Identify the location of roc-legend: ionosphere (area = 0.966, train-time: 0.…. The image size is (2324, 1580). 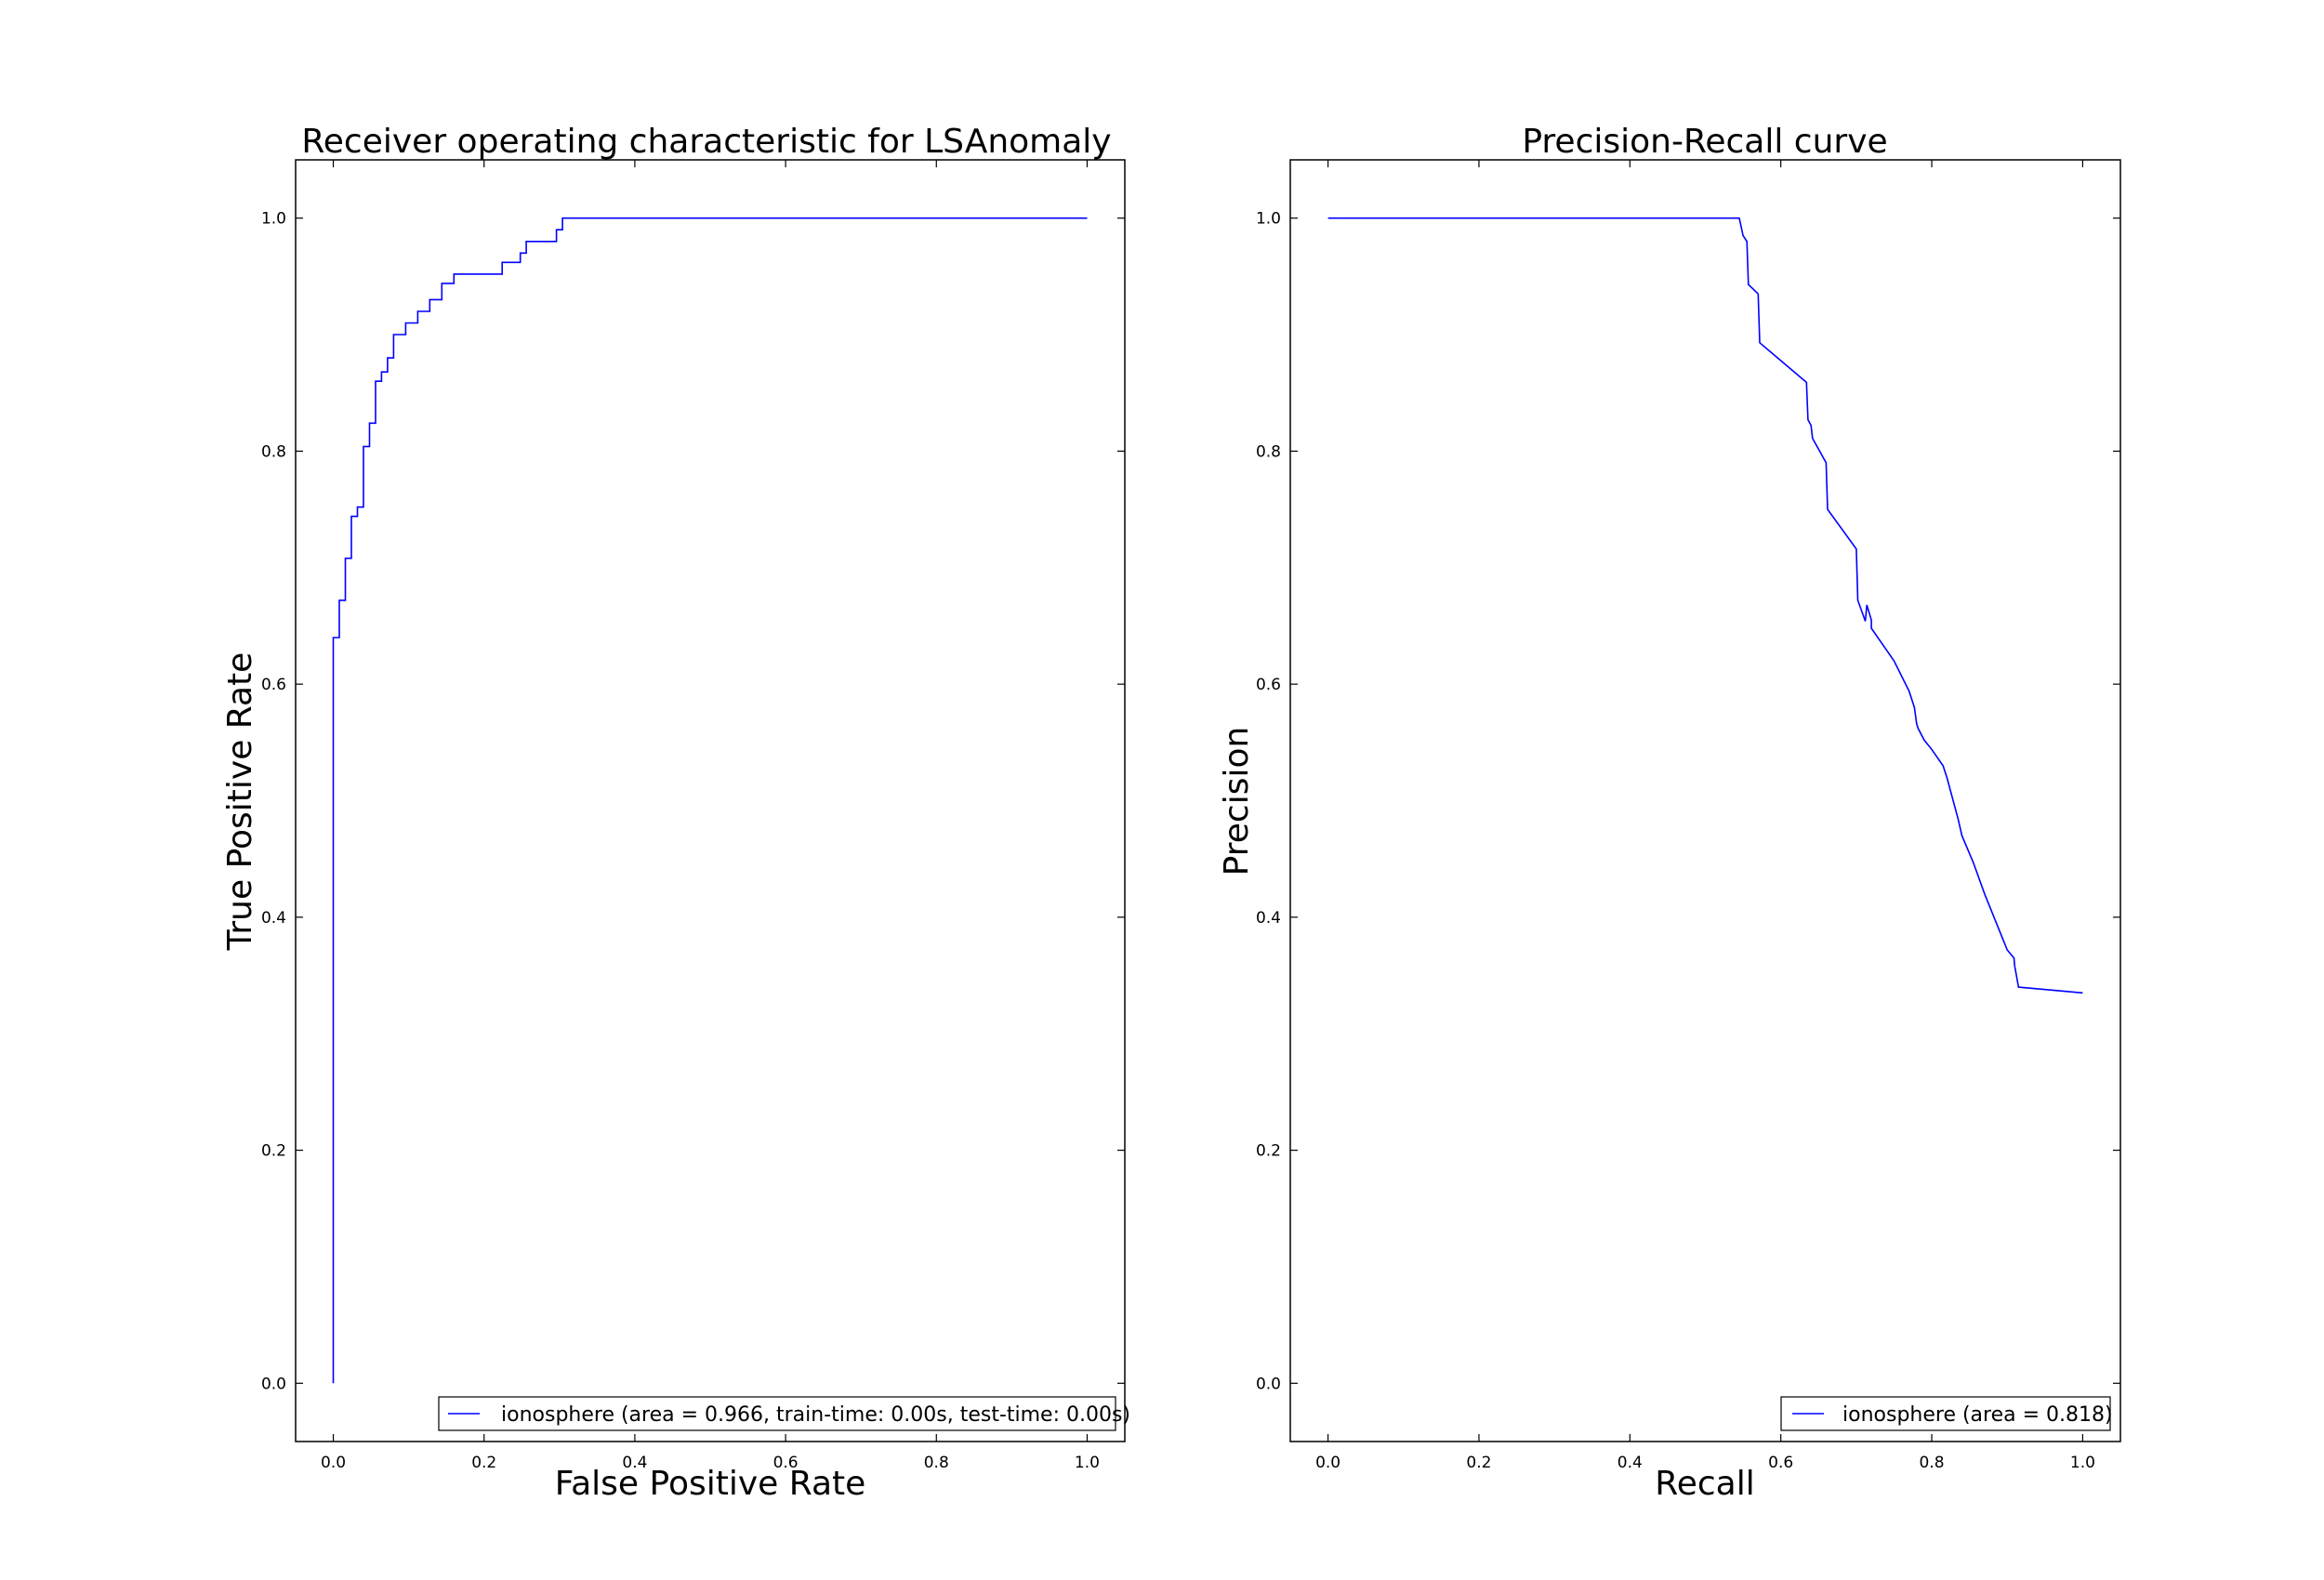
(784, 1413).